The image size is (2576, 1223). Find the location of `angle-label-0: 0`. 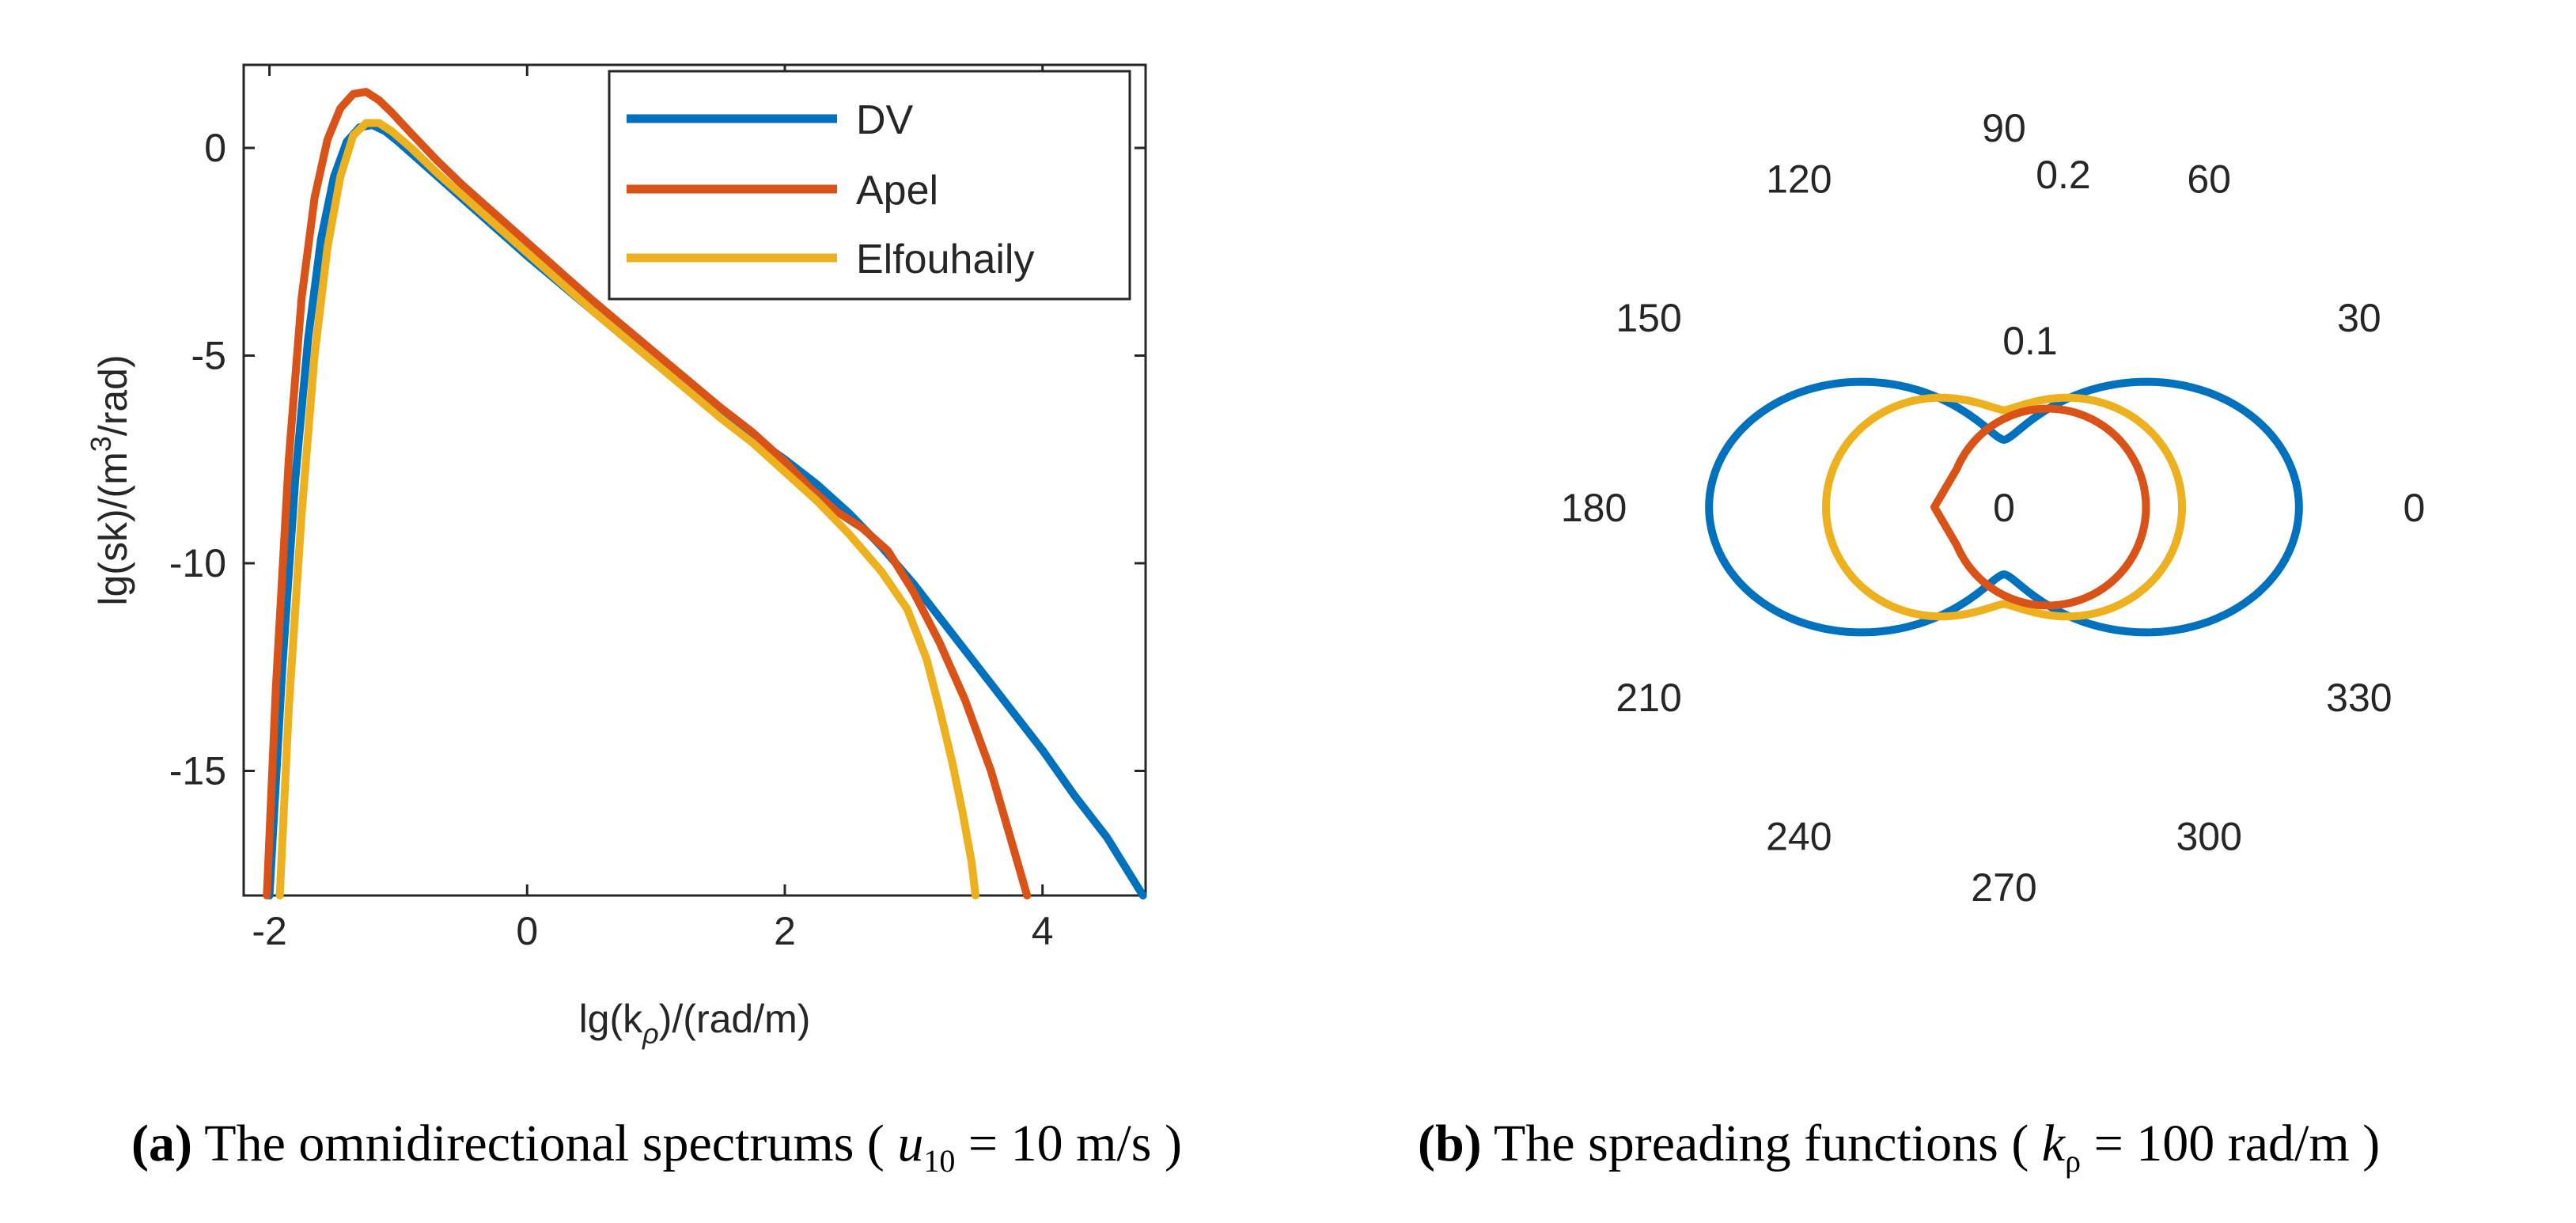

angle-label-0: 0 is located at coordinates (2414, 508).